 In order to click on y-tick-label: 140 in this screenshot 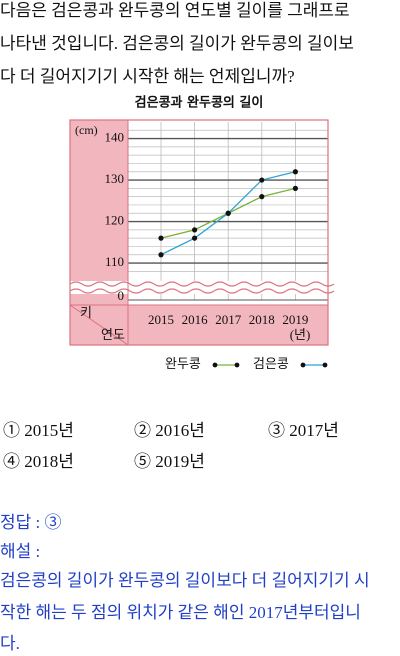, I will do `click(115, 137)`.